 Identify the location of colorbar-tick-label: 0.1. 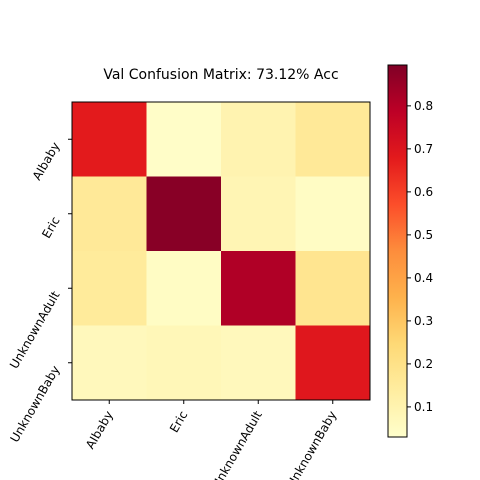
(423, 407).